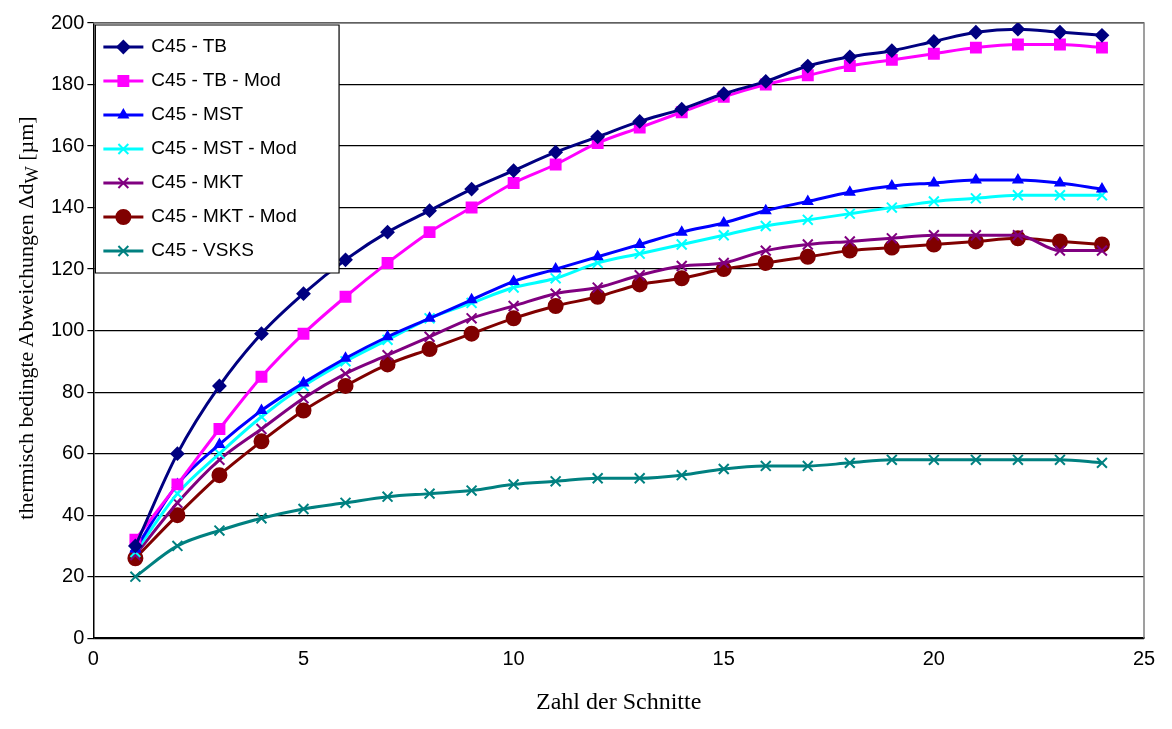 The width and height of the screenshot is (1172, 729). Describe the element at coordinates (67, 144) in the screenshot. I see `y-tick-label: 160` at that location.